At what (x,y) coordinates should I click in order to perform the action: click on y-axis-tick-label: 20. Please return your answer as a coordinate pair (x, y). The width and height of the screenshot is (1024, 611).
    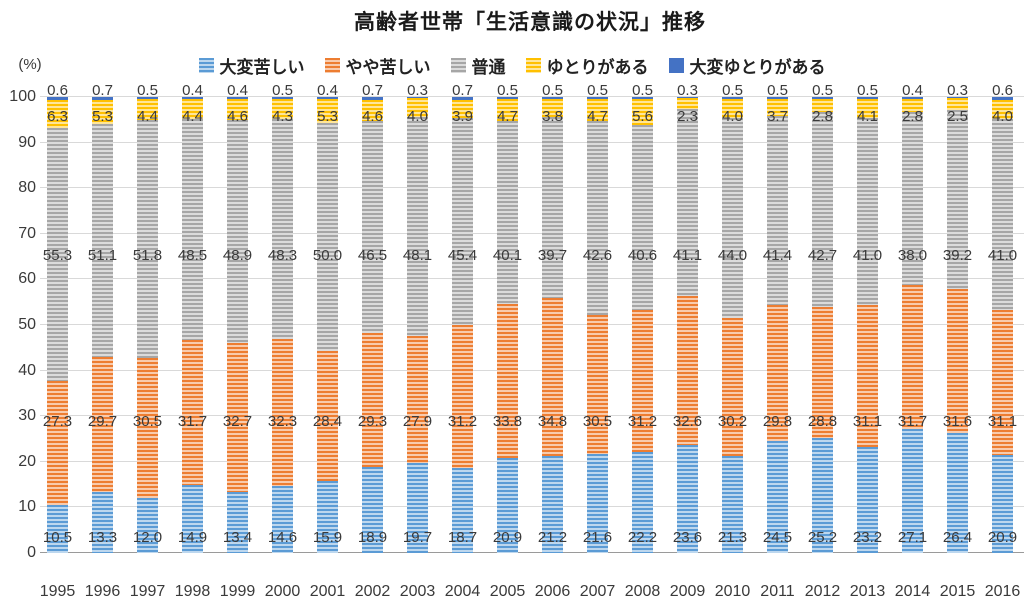
    Looking at the image, I should click on (27, 461).